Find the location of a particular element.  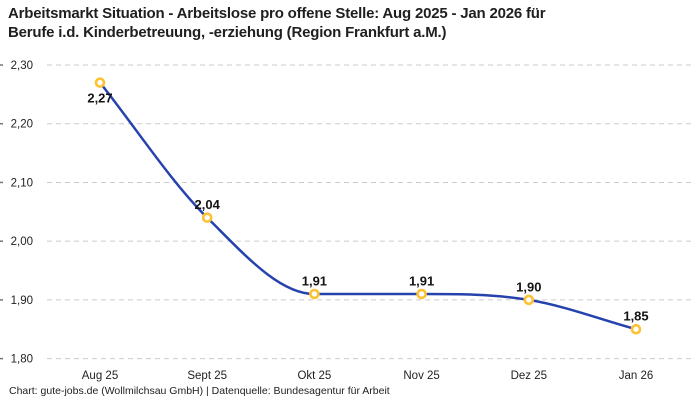

y-axis-label: 2,10 is located at coordinates (22, 183).